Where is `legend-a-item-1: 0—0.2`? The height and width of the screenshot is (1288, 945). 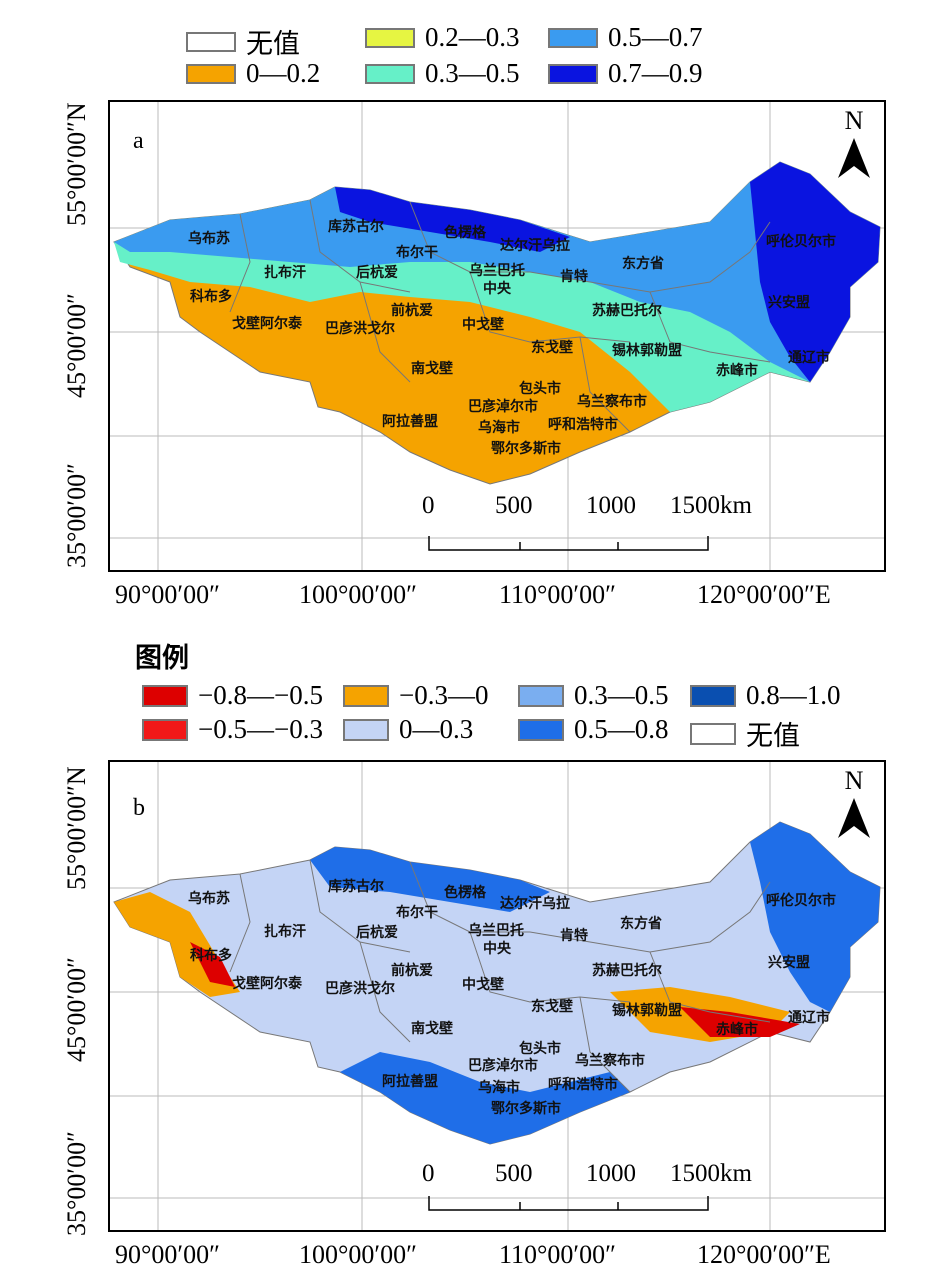
legend-a-item-1: 0—0.2 is located at coordinates (253, 73).